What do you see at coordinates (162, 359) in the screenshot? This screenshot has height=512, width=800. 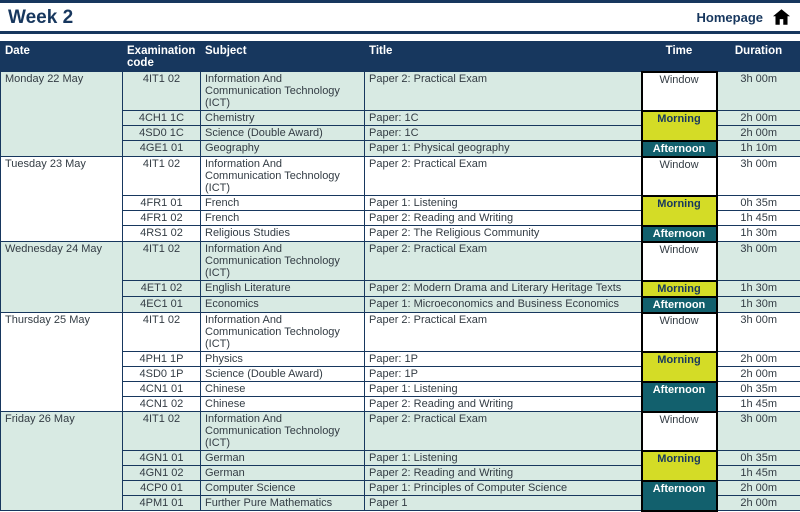 I see `exam-code-cell: 4PH1 1P` at bounding box center [162, 359].